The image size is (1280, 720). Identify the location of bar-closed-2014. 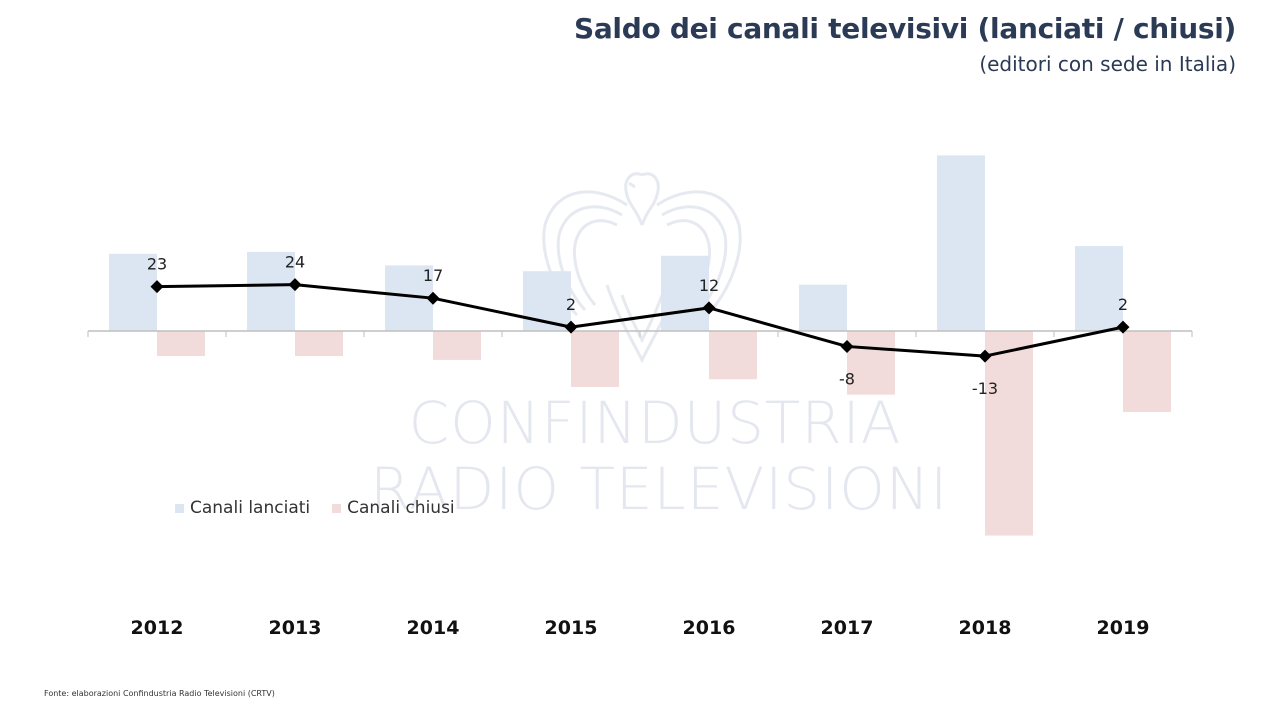
(457, 345).